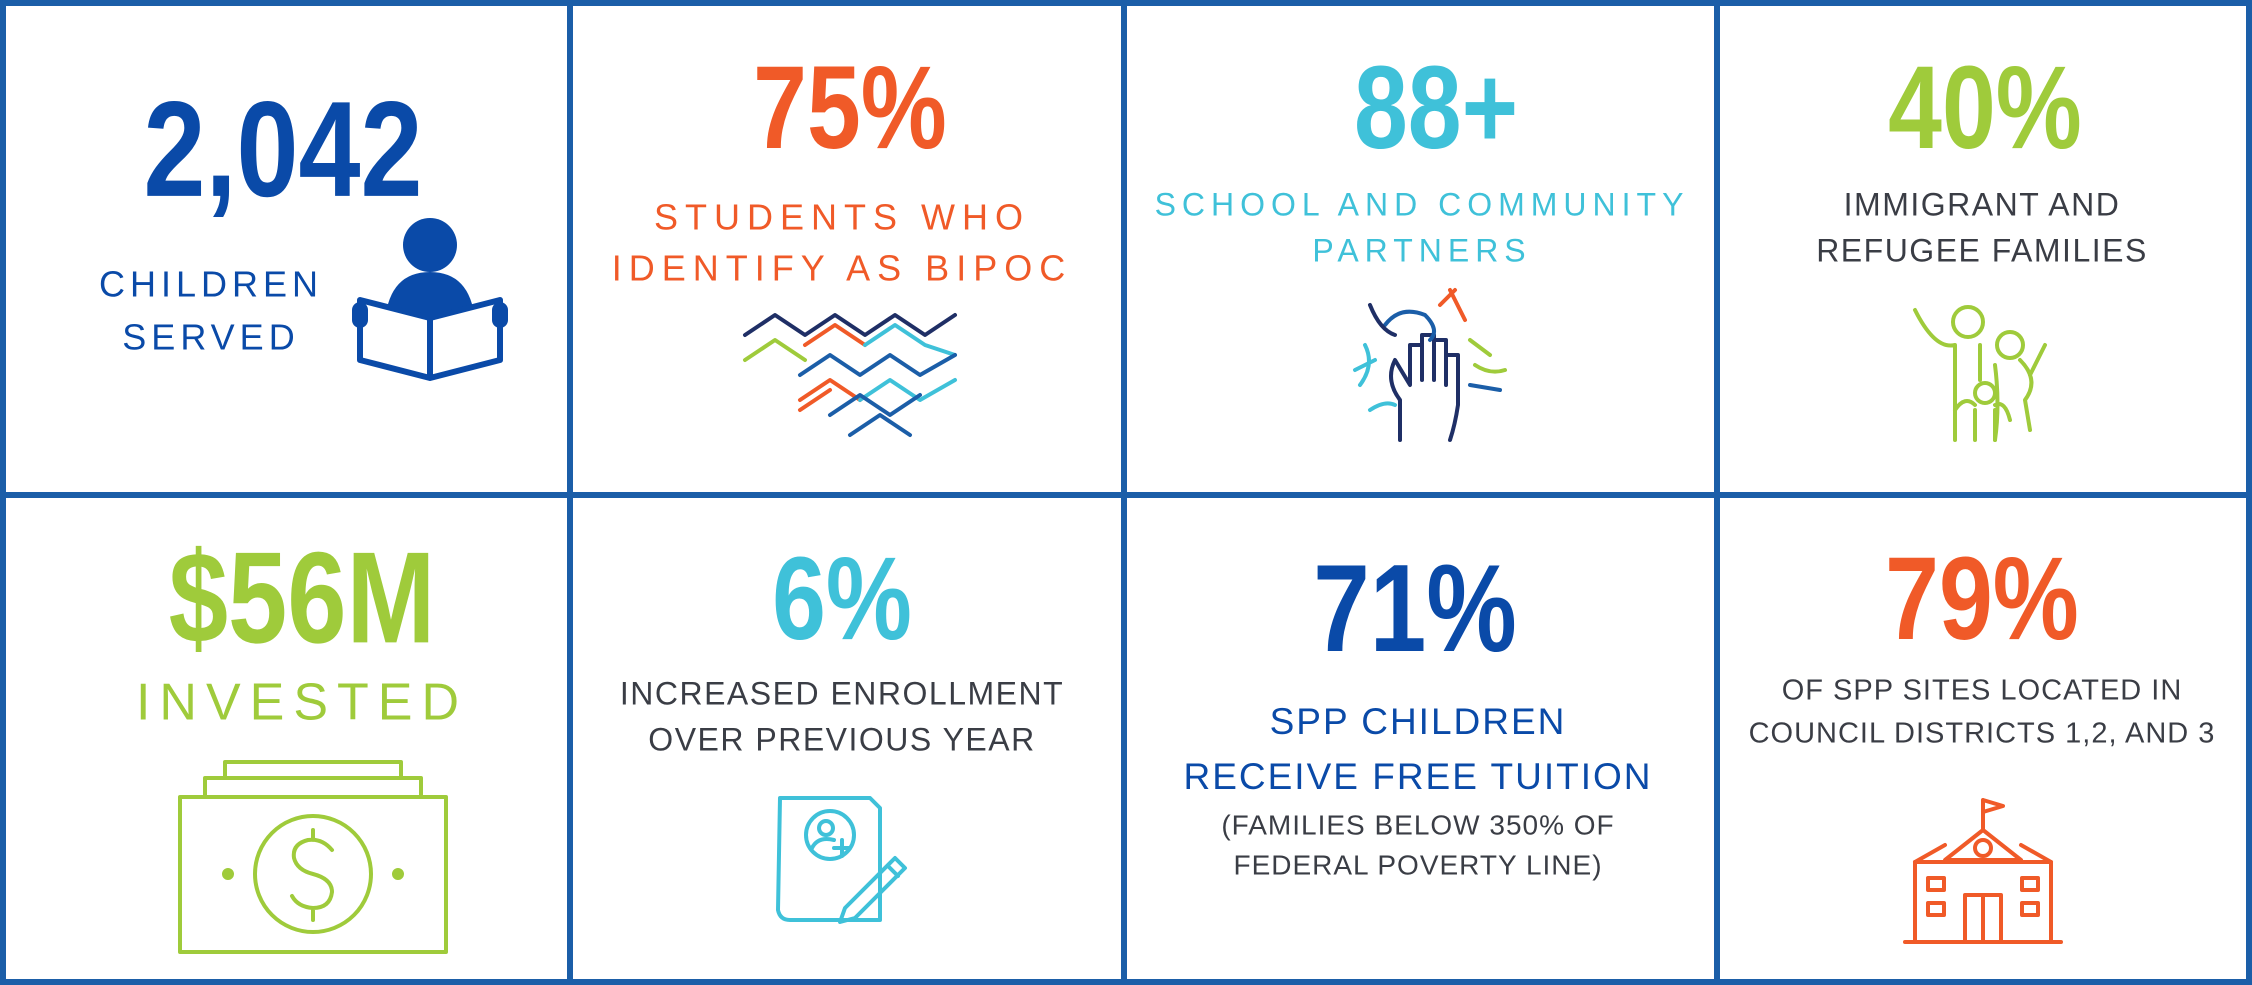 The width and height of the screenshot is (2252, 985). What do you see at coordinates (1982, 734) in the screenshot?
I see `stat-label: COUNCIL DISTRICTS 1,2, AND 3` at bounding box center [1982, 734].